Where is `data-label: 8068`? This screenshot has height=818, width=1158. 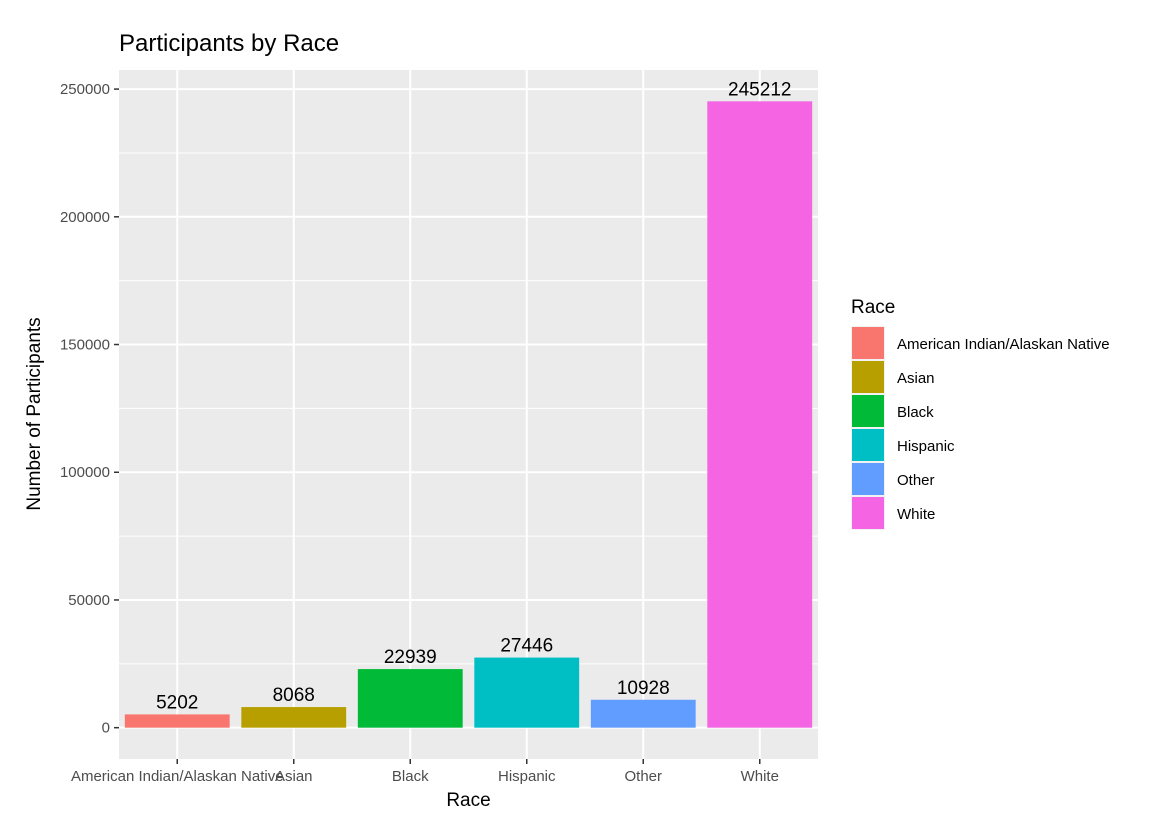 data-label: 8068 is located at coordinates (294, 695).